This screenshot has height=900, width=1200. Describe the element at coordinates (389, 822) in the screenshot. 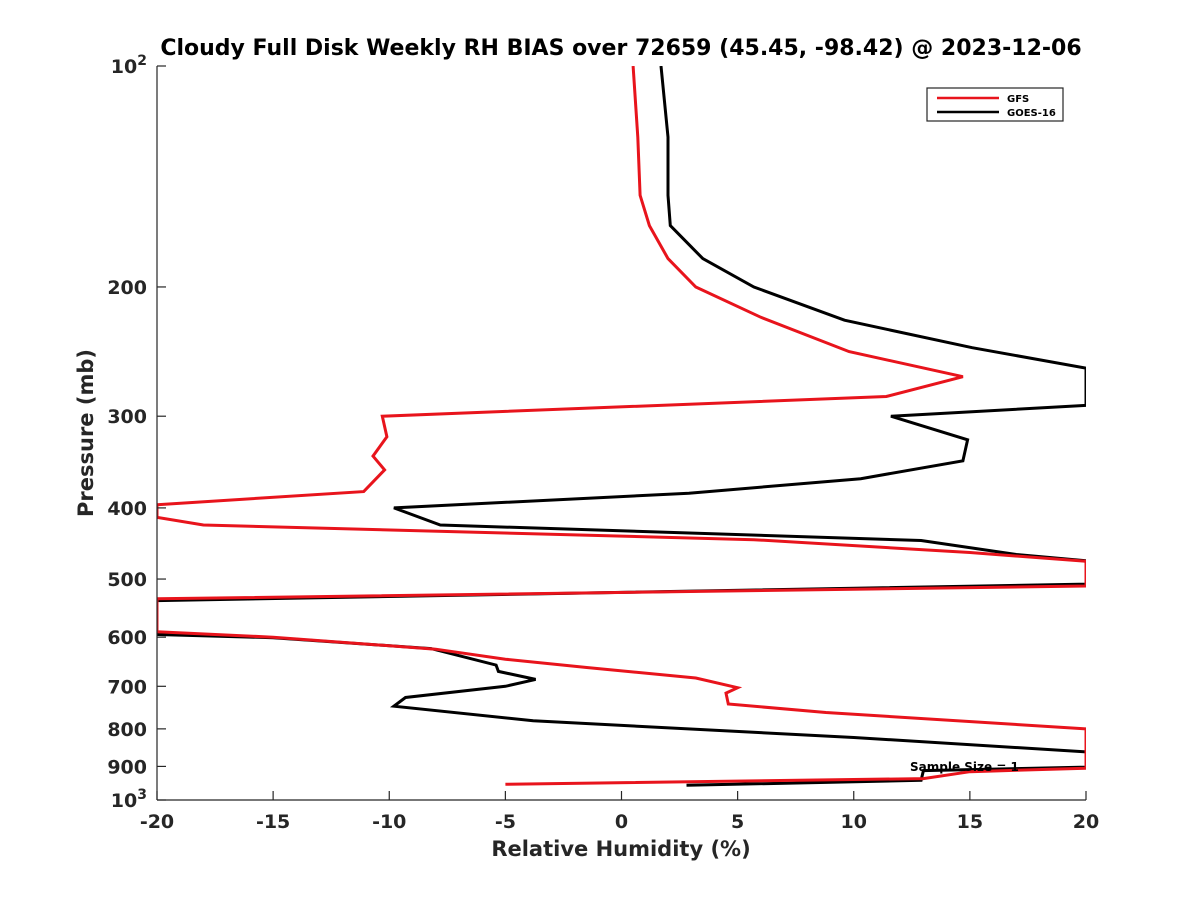

I see `x-tick-label: -10` at that location.